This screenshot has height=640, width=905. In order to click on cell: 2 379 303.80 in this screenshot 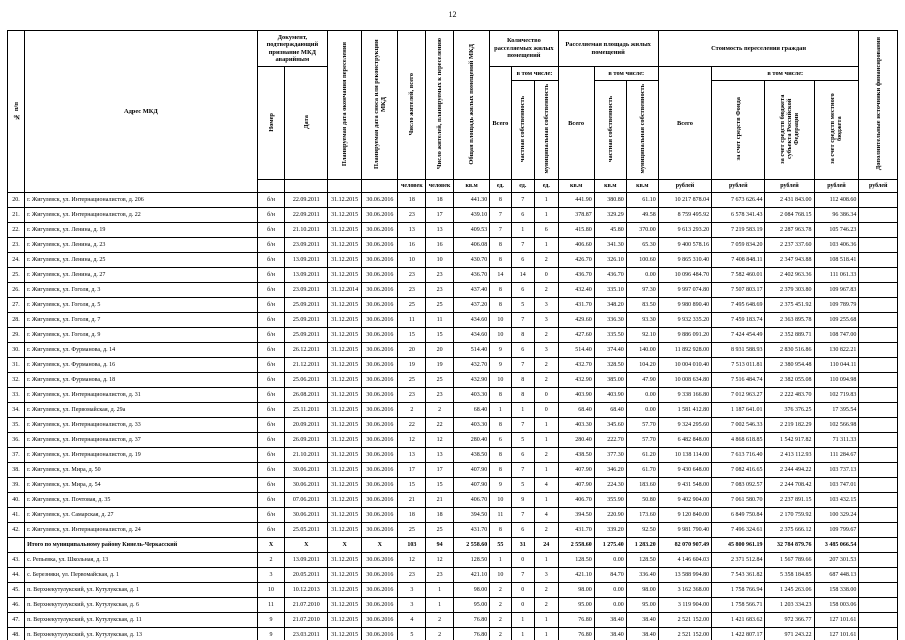, I will do `click(789, 290)`.